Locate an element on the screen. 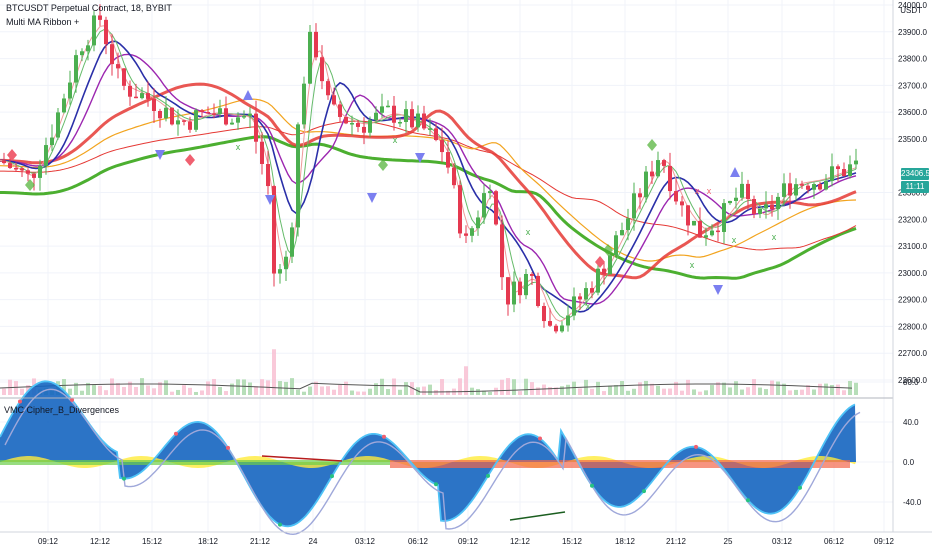  bullish-divergence-line is located at coordinates (537, 516).